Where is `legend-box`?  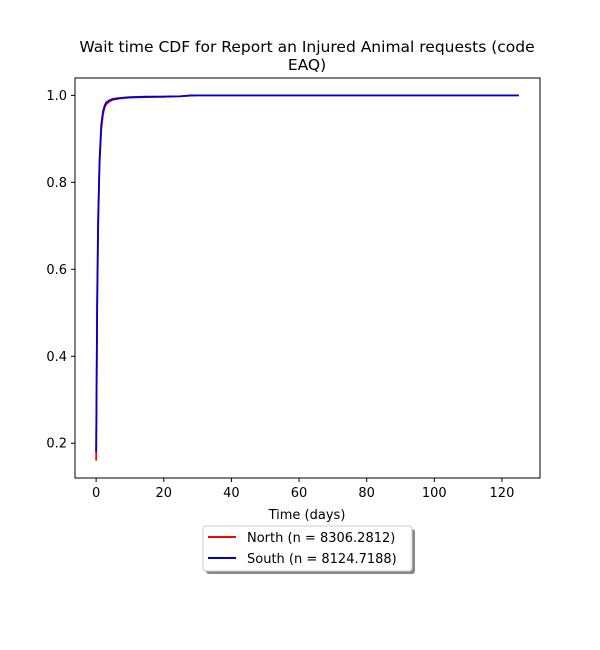 legend-box is located at coordinates (307, 548).